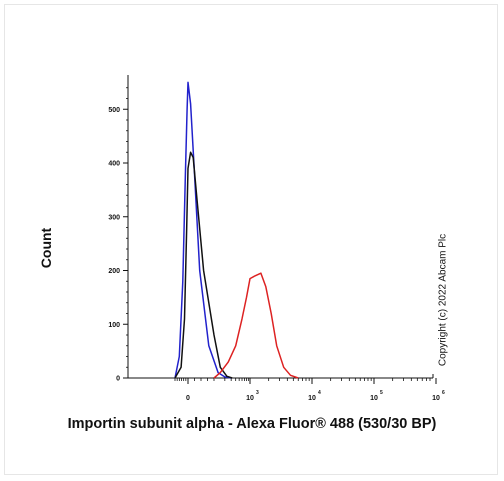 This screenshot has height=481, width=504. I want to click on y-tick-label: 400, so click(114, 164).